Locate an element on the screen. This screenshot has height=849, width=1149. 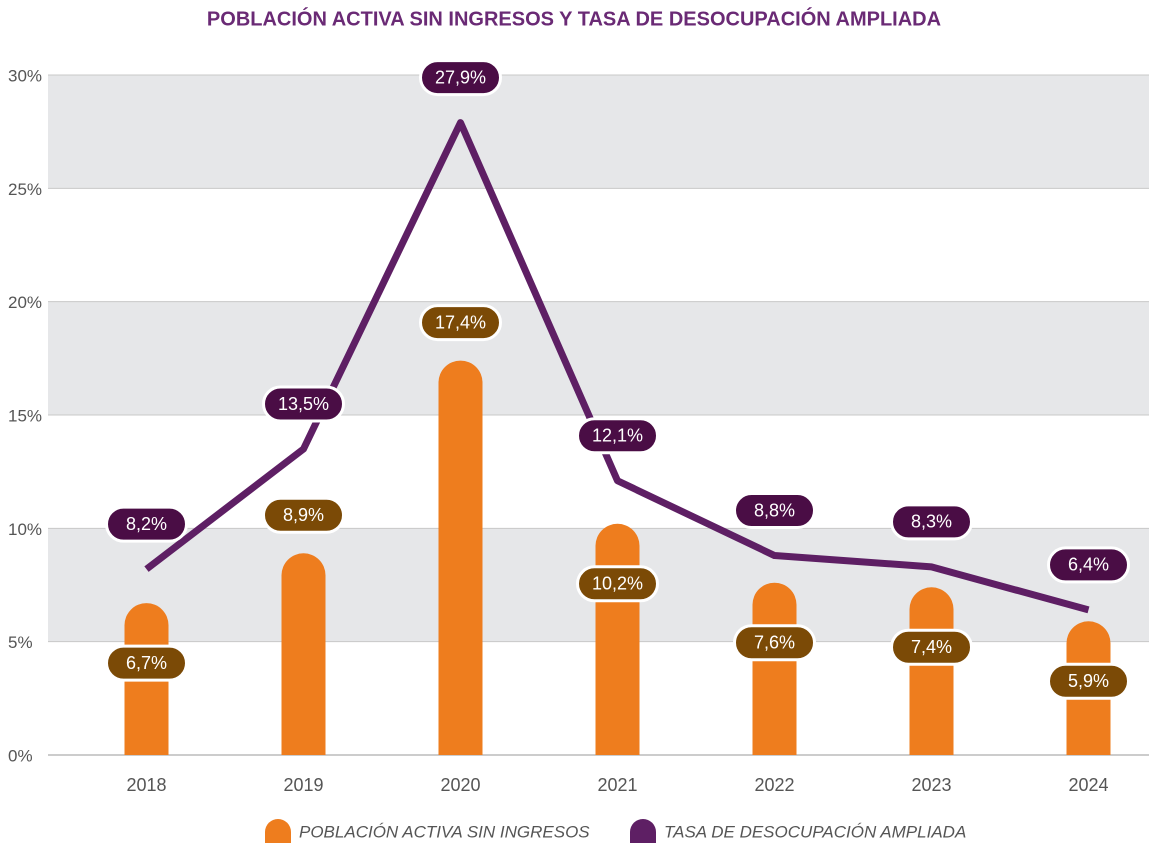
bar-value-label: 8,9% is located at coordinates (303, 515).